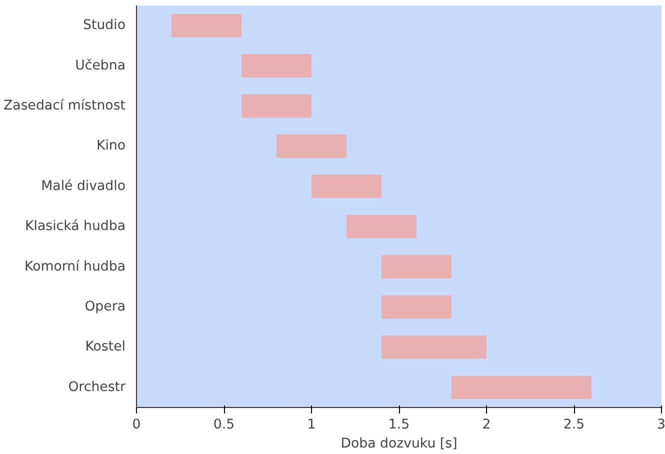 This screenshot has height=454, width=665. I want to click on x-tick-label: 0, so click(136, 425).